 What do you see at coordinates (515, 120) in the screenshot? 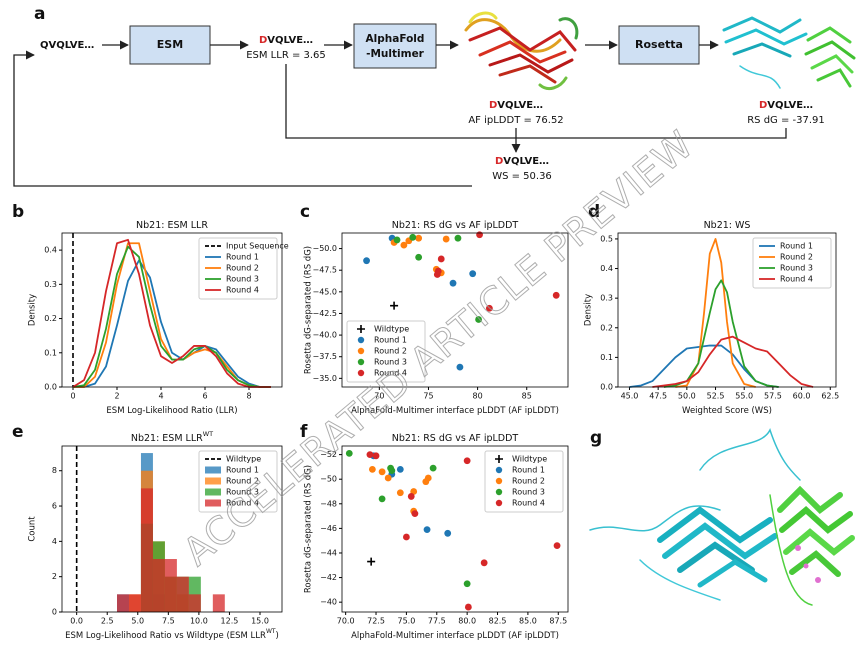
I see `af-score: AF ipLDDT = 76.52` at bounding box center [515, 120].